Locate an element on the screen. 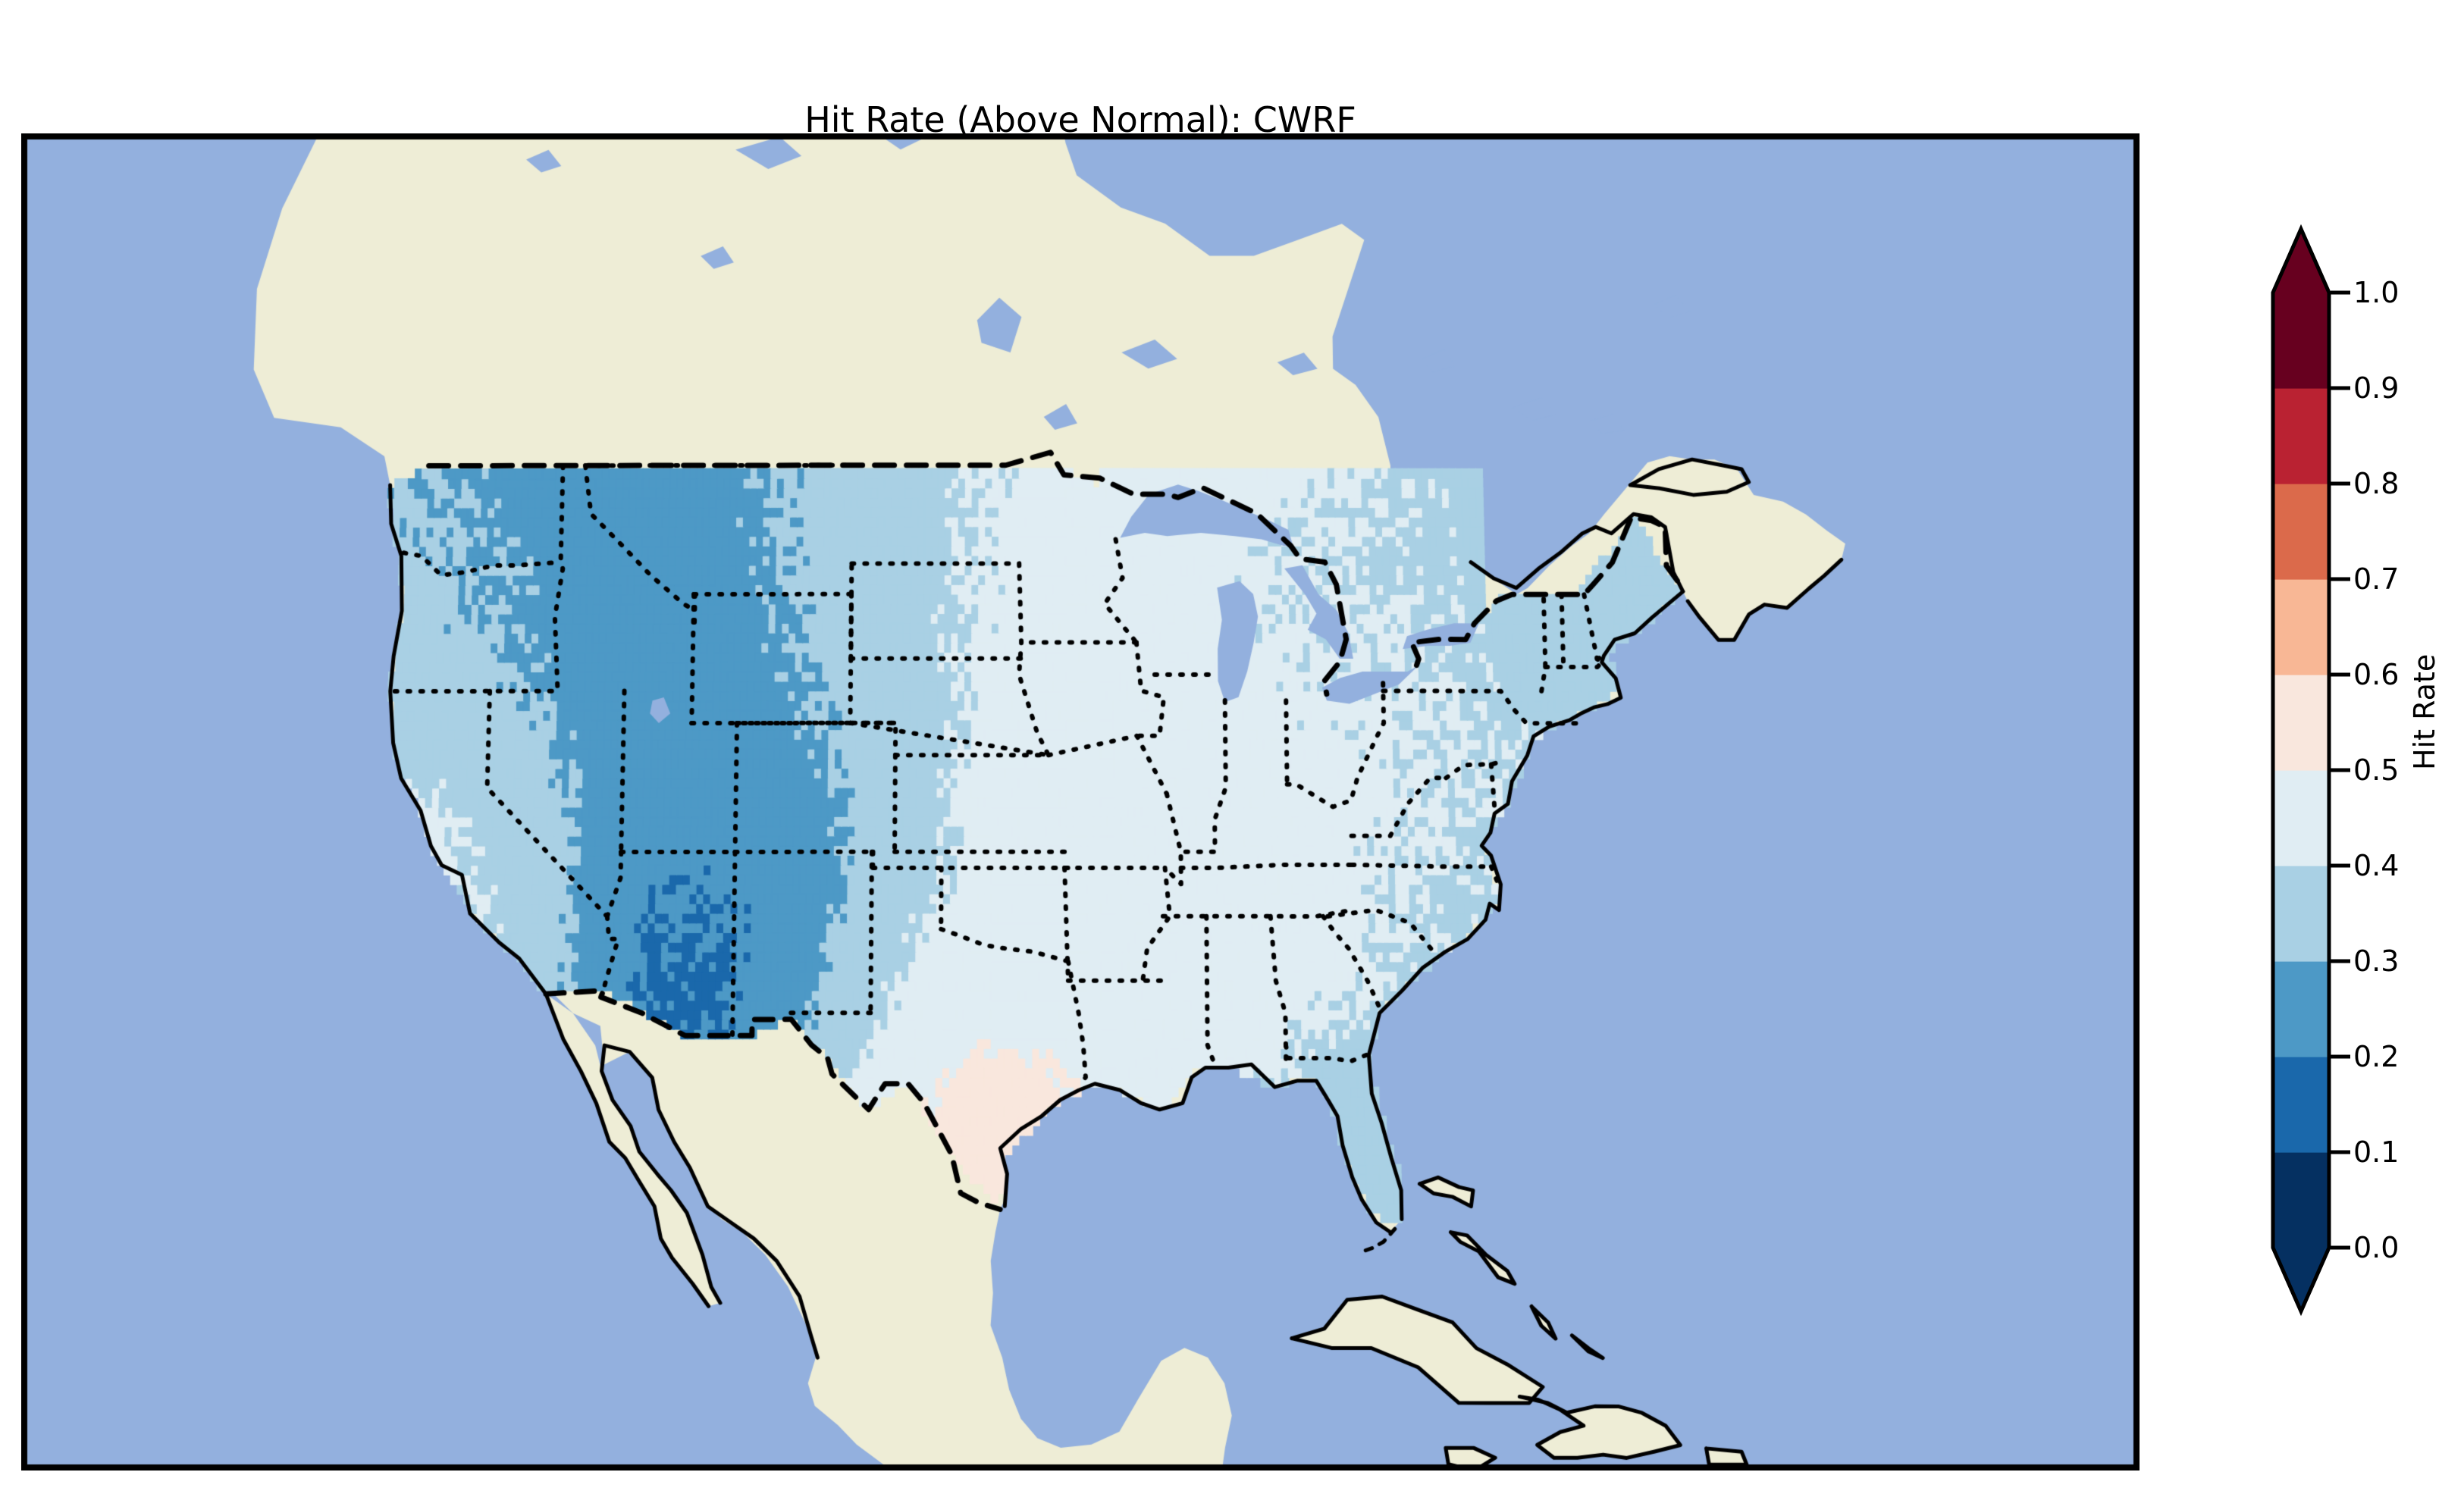 This screenshot has height=1494, width=2464. colorbar-tick-0.7: 0.7 is located at coordinates (2377, 579).